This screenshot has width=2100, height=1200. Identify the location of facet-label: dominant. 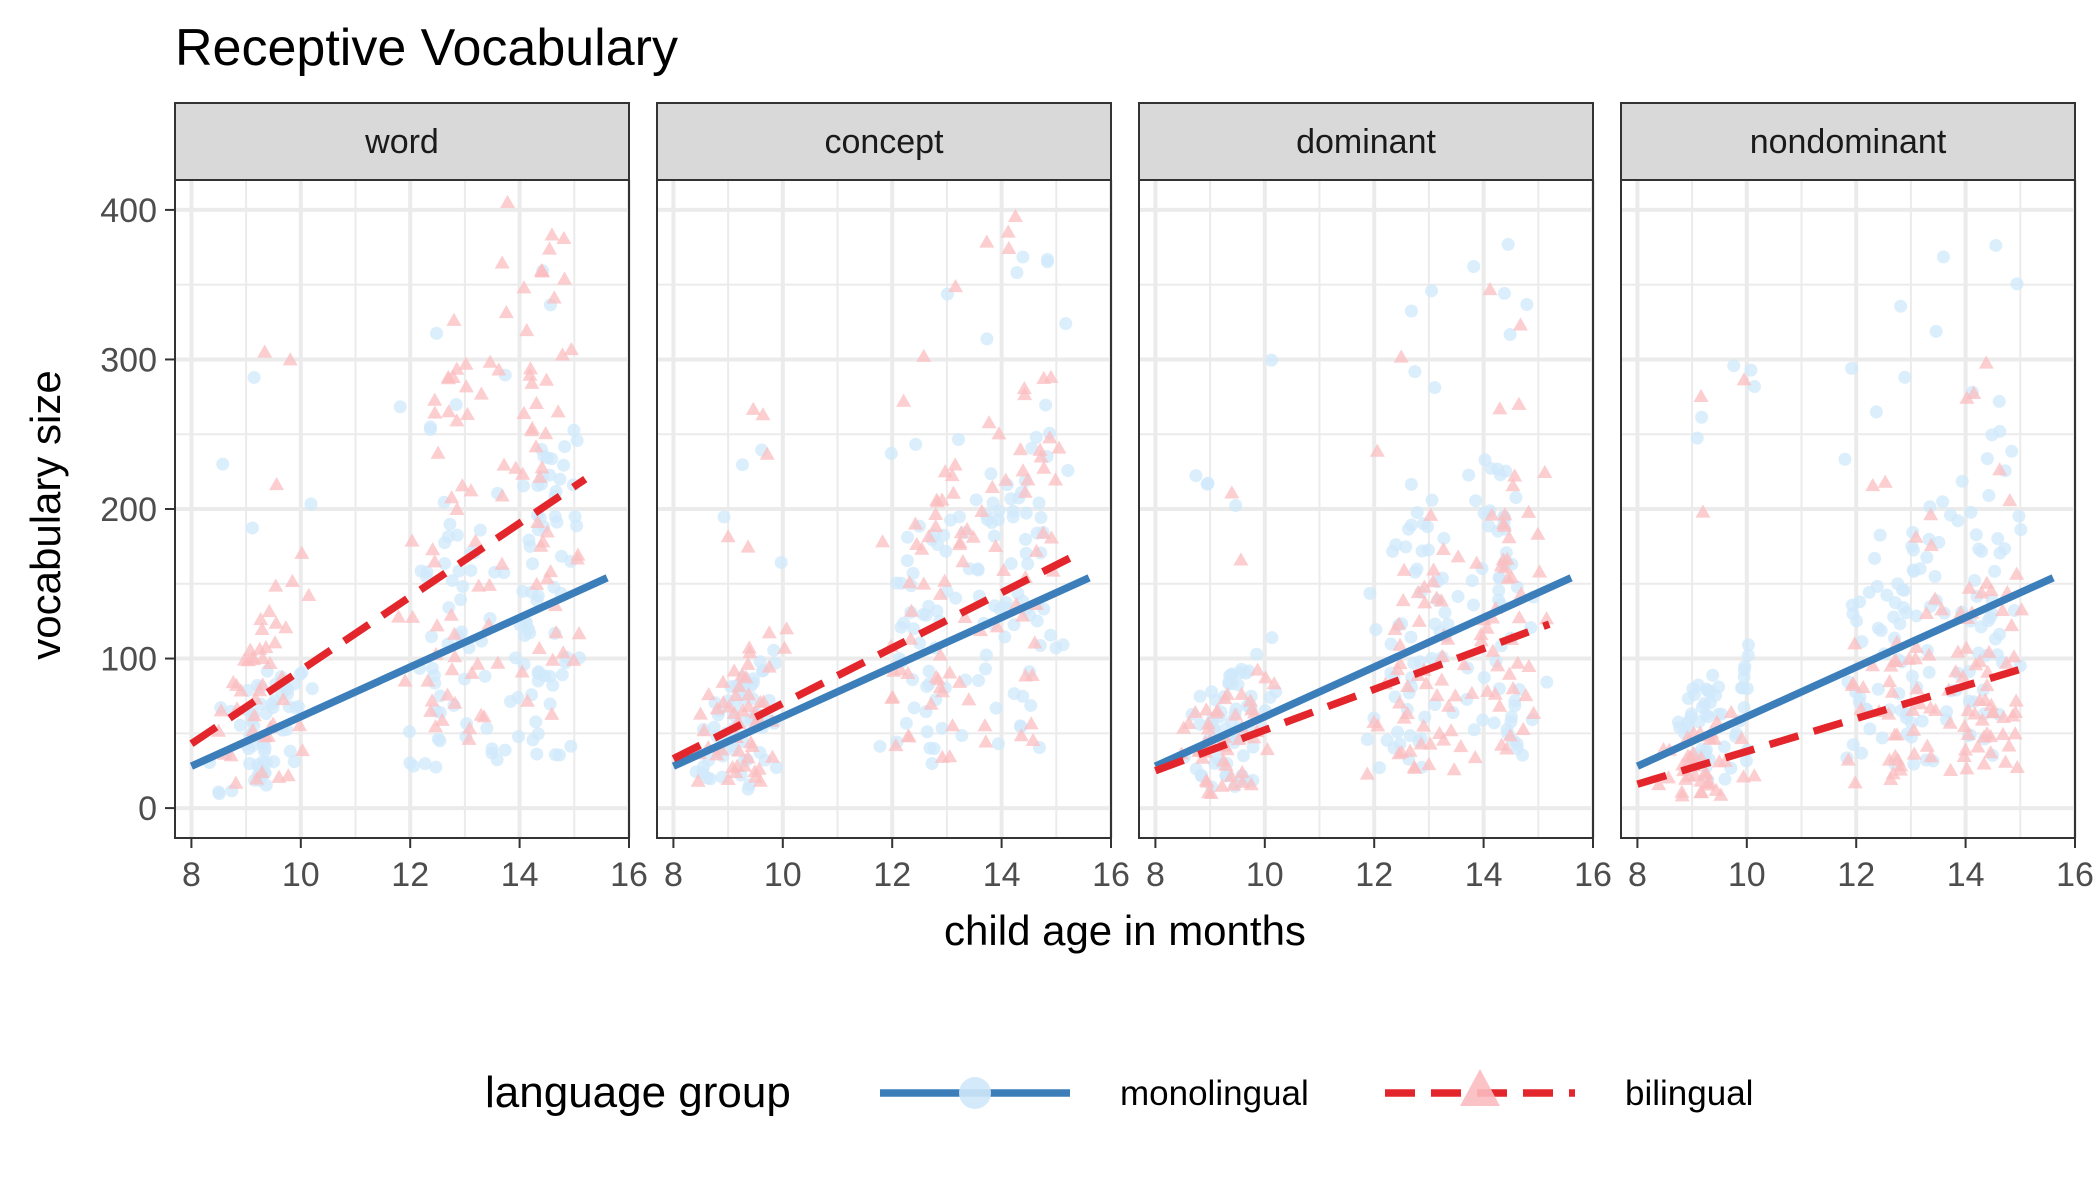
(1366, 142).